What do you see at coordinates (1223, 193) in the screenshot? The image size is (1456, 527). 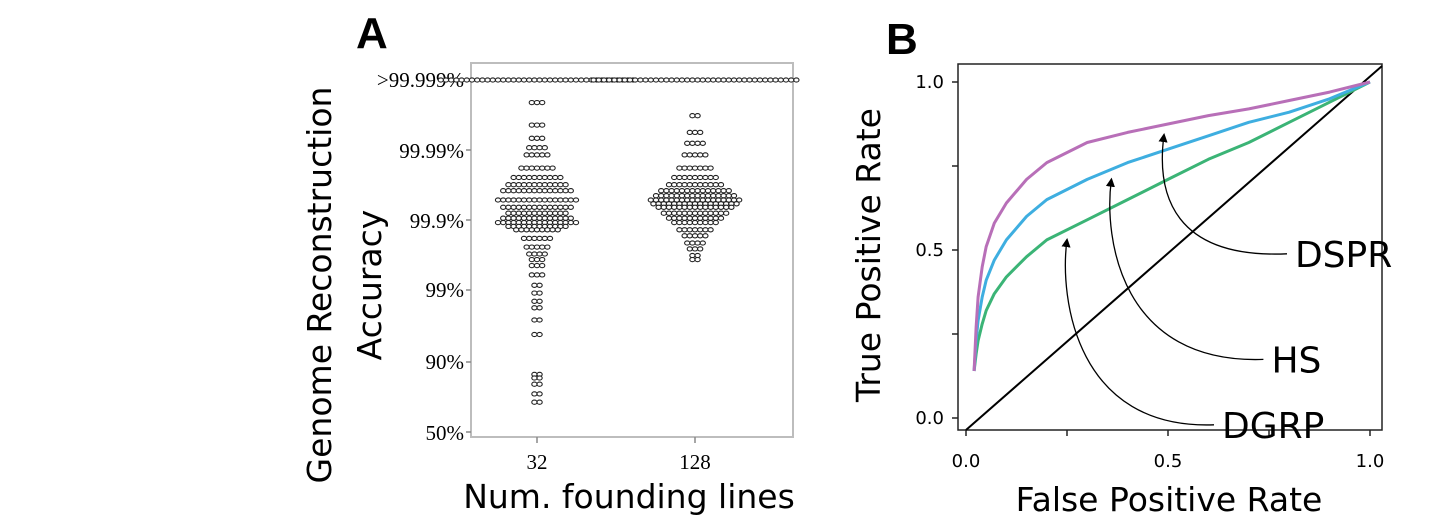 I see `annotation-arrow-dspr` at bounding box center [1223, 193].